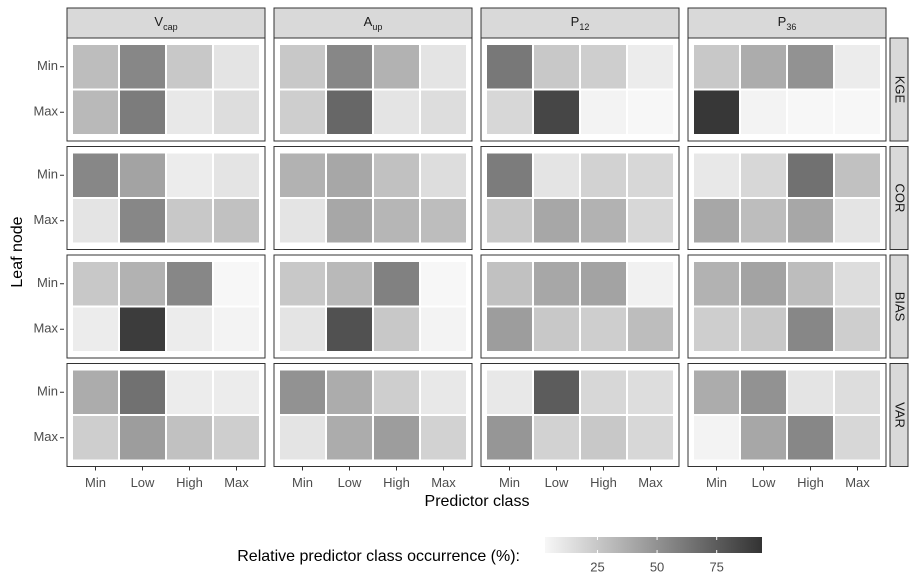 Image resolution: width=909 pixels, height=583 pixels. I want to click on colorbar-tick-label: 75, so click(716, 566).